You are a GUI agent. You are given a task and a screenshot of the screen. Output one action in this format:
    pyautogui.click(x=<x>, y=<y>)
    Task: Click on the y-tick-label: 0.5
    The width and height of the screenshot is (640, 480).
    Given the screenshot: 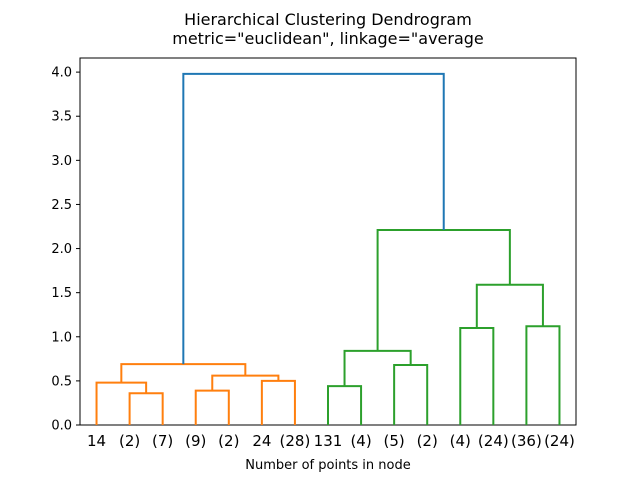 What is the action you would take?
    pyautogui.click(x=61, y=381)
    